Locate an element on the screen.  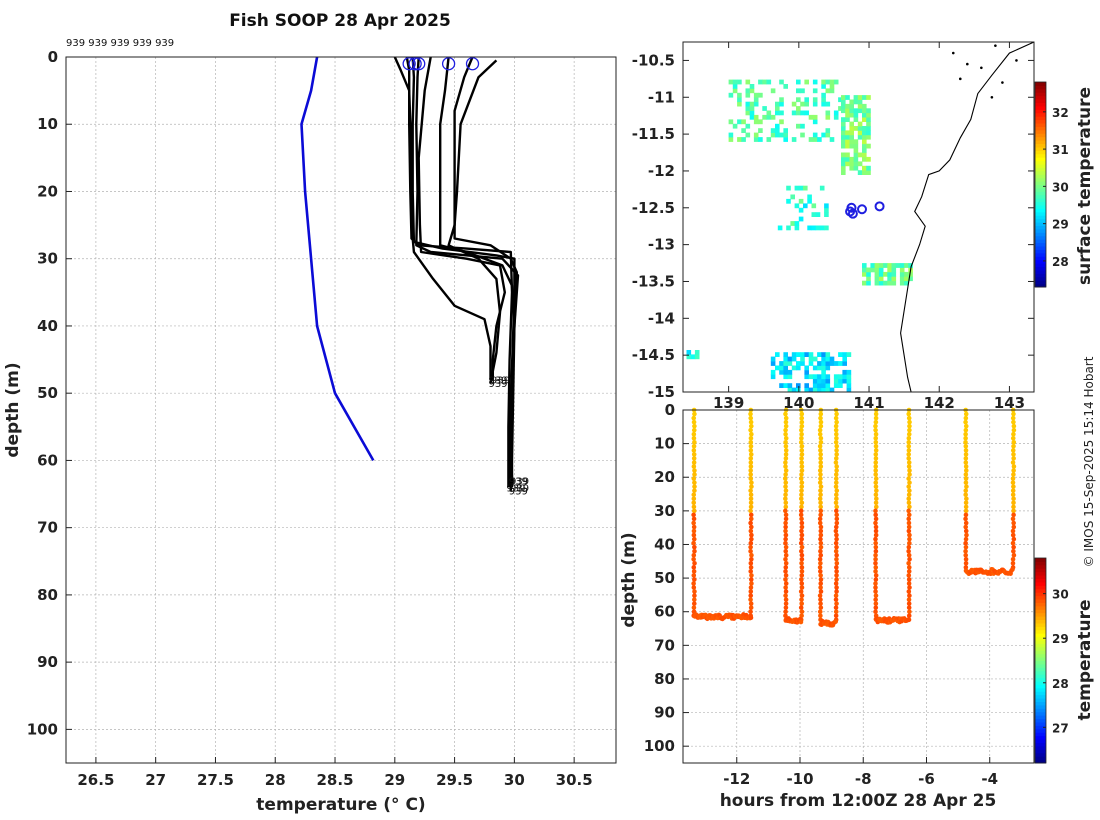
map-y-tick-label: -14.5 is located at coordinates (653, 355).